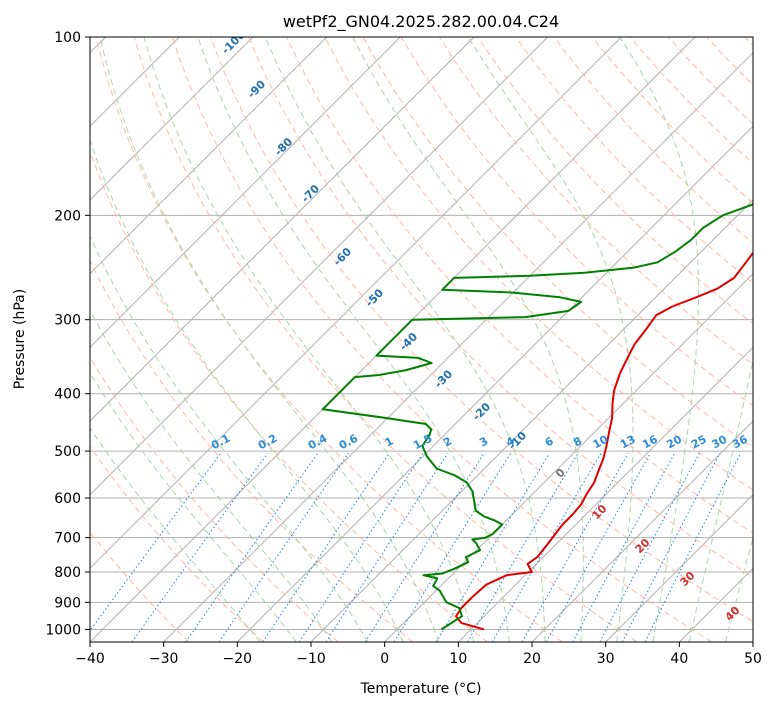 The height and width of the screenshot is (708, 775). I want to click on x-tick-label: 20, so click(532, 659).